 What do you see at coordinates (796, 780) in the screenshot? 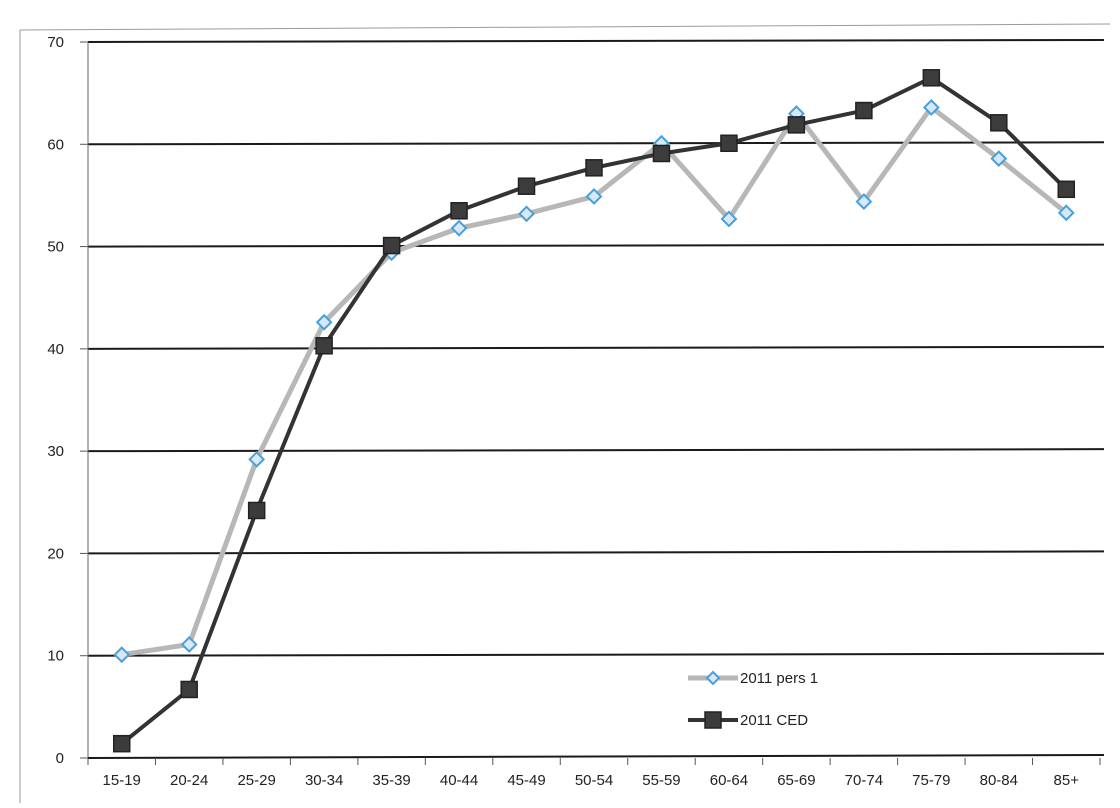
I see `x-tick-label: 65-69` at bounding box center [796, 780].